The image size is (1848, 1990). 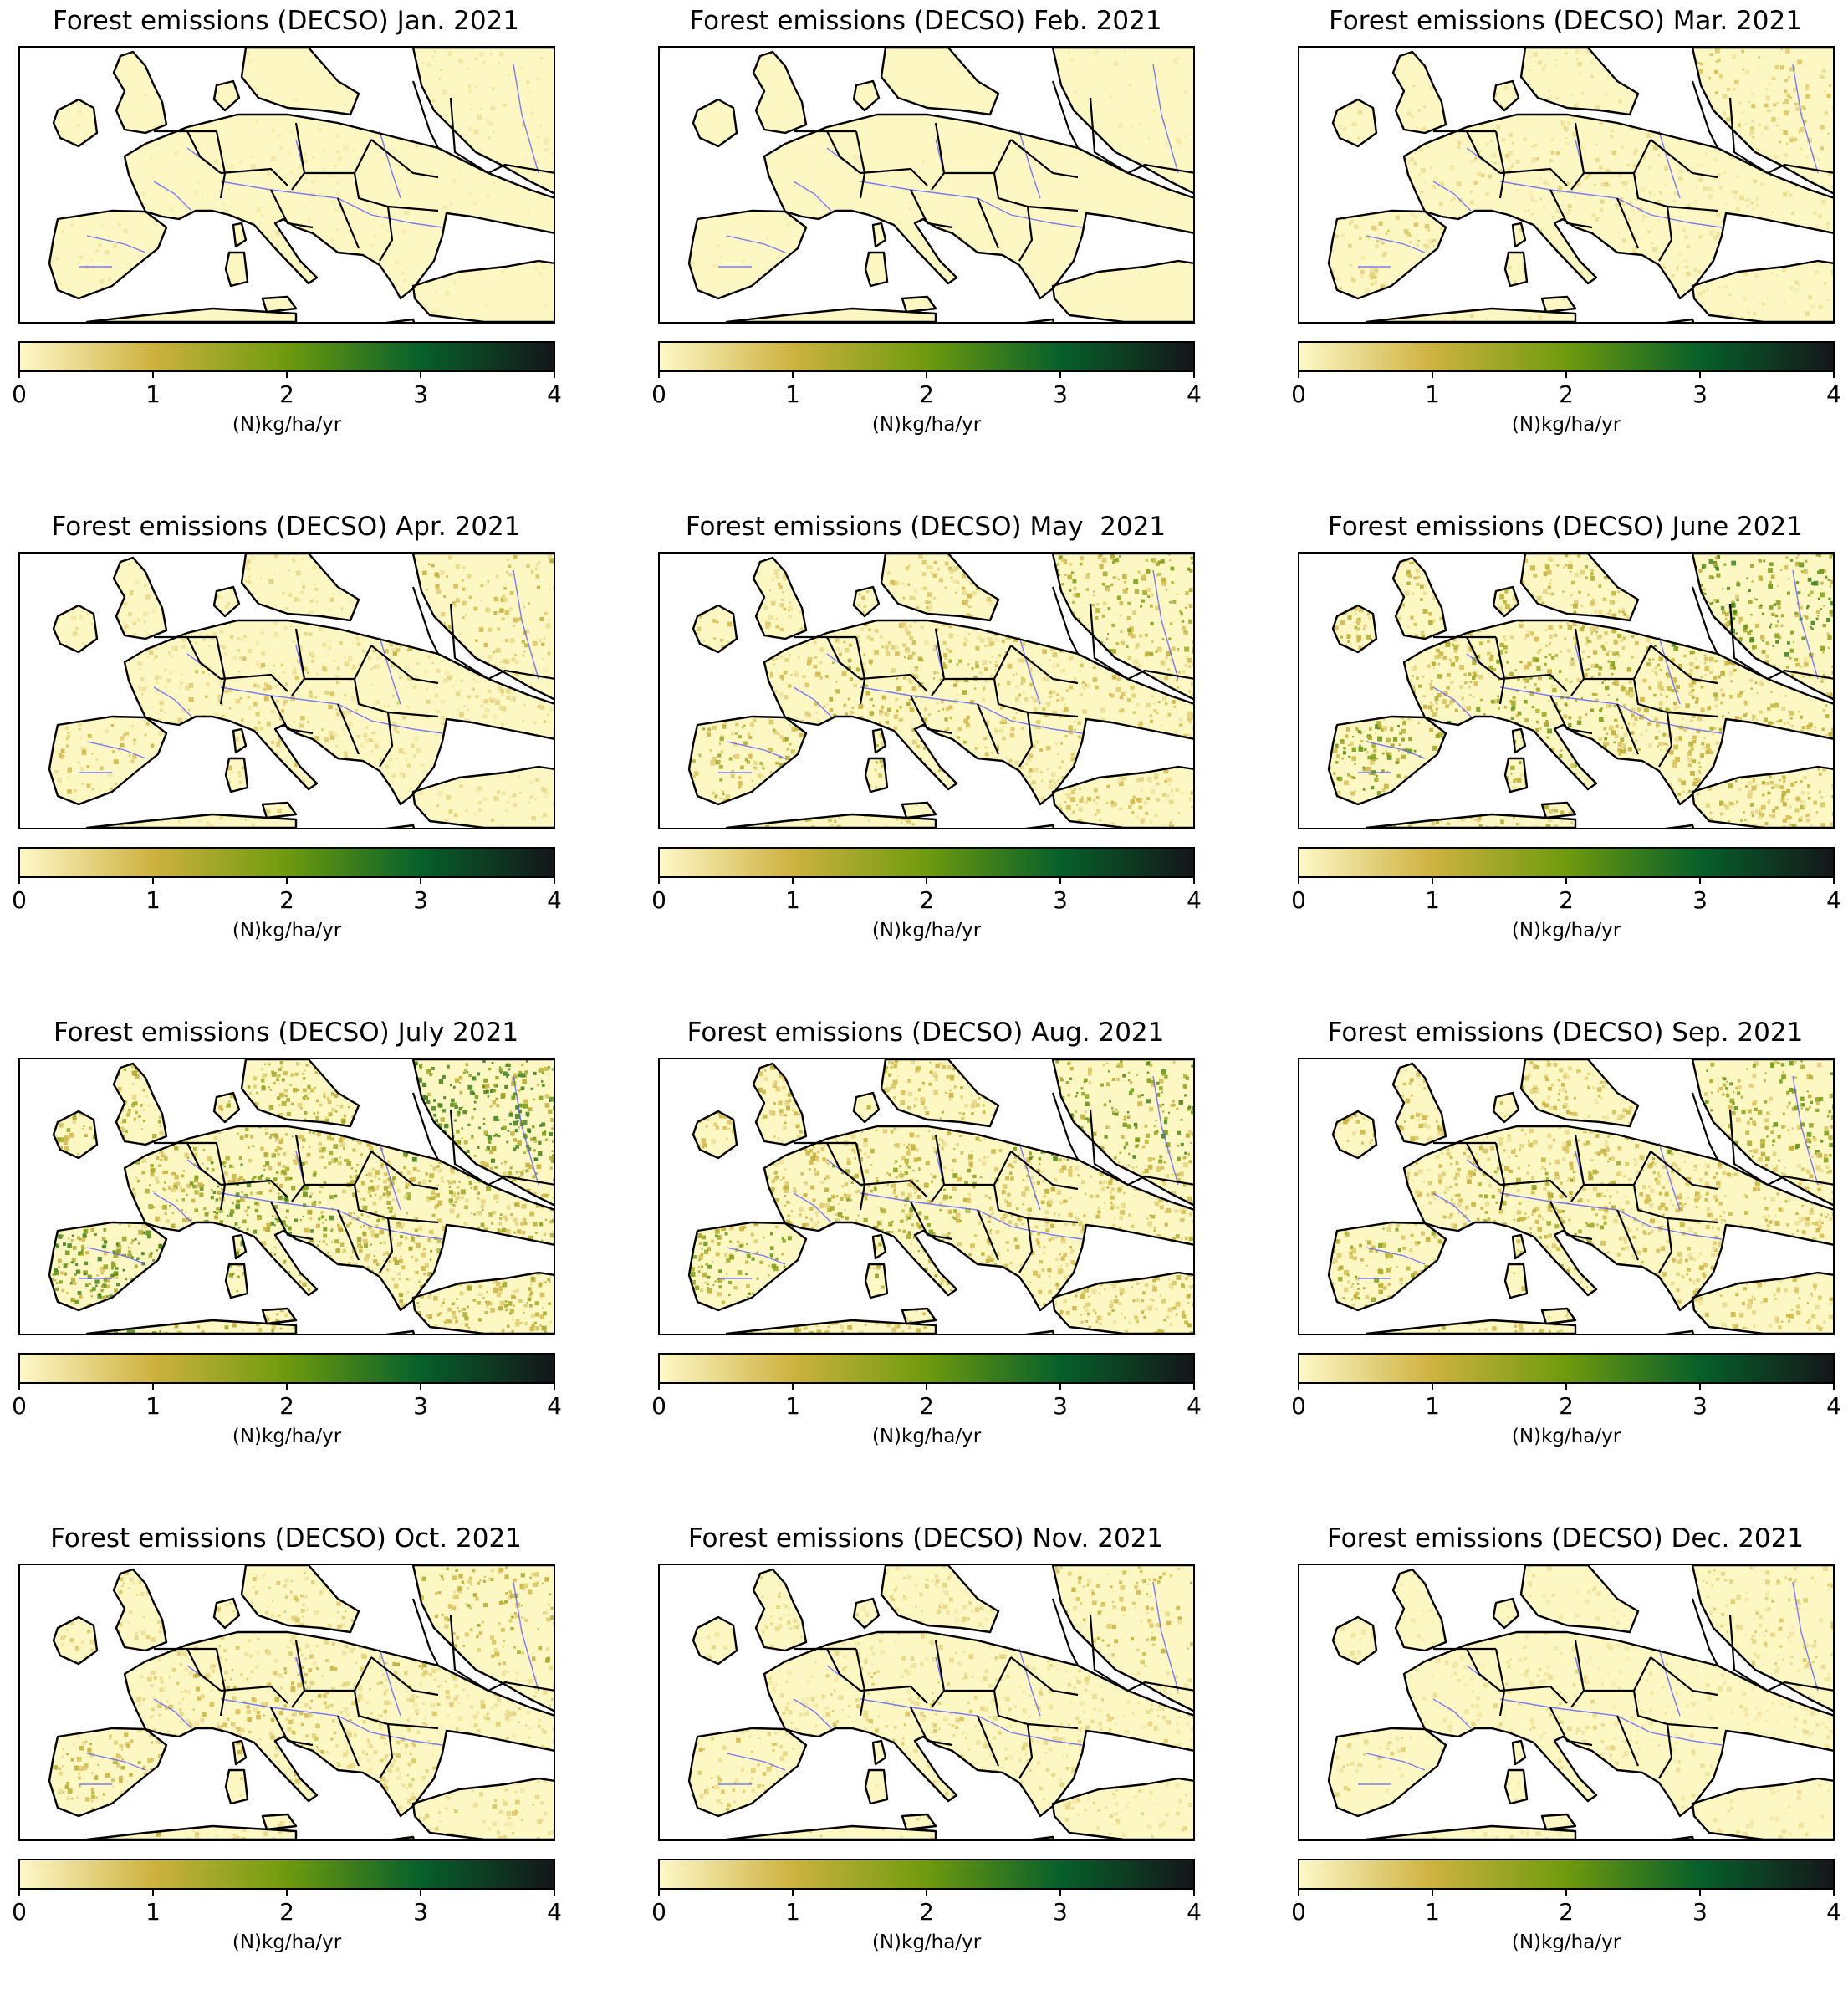 I want to click on panel-title: Forest emissions (DECSO) May 2021, so click(x=925, y=527).